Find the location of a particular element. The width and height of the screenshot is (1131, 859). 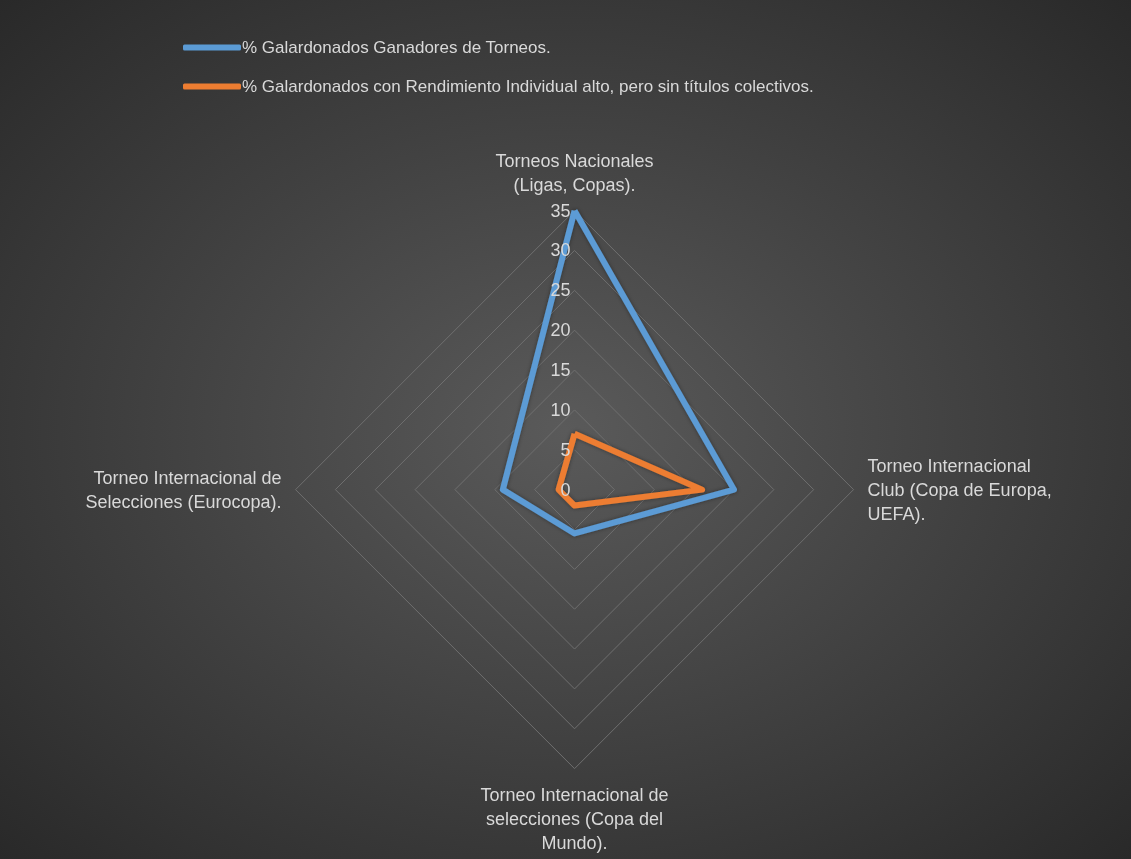

y-tick-label: 10 is located at coordinates (560, 409).